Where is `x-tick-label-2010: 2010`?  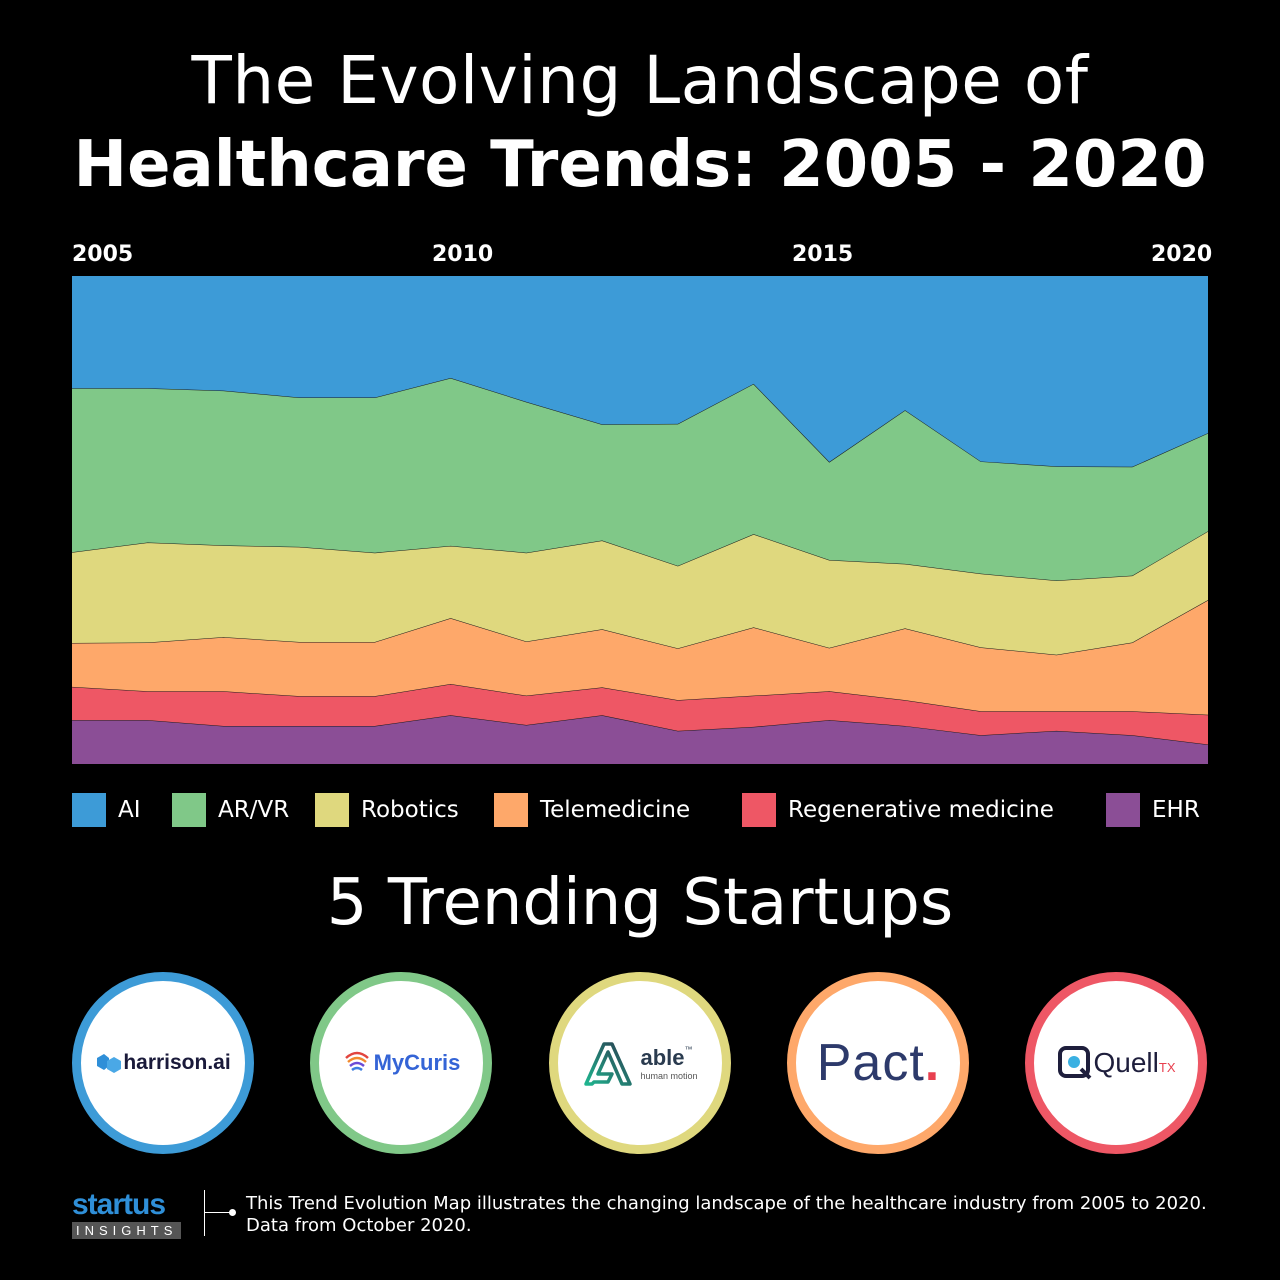
x-tick-label-2010: 2010 is located at coordinates (463, 254).